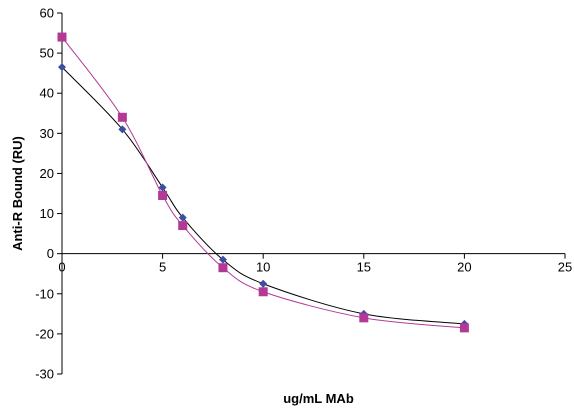 The image size is (574, 408). I want to click on x-tick-label: 15, so click(364, 267).